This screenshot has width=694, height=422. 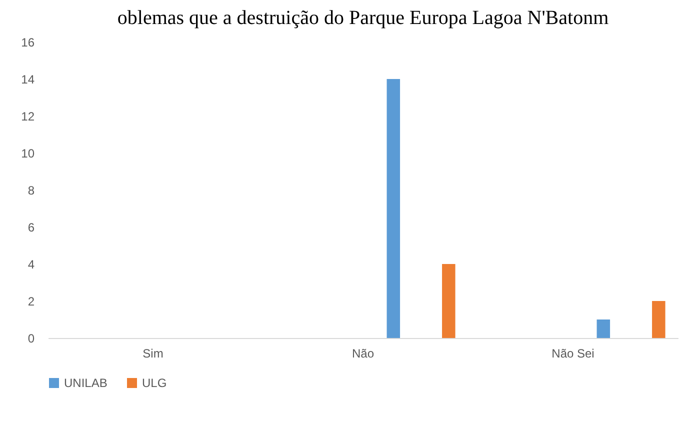 What do you see at coordinates (31, 227) in the screenshot?
I see `y-tick-label: 6` at bounding box center [31, 227].